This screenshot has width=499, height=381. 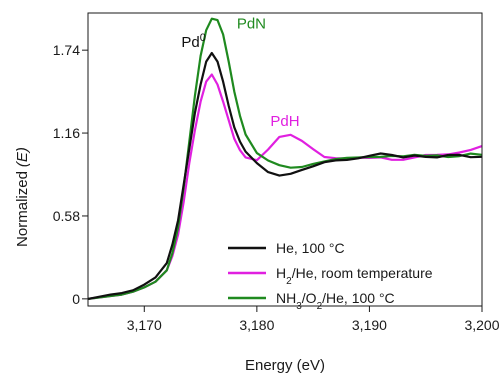 What do you see at coordinates (281, 273) in the screenshot?
I see `text-part: H` at bounding box center [281, 273].